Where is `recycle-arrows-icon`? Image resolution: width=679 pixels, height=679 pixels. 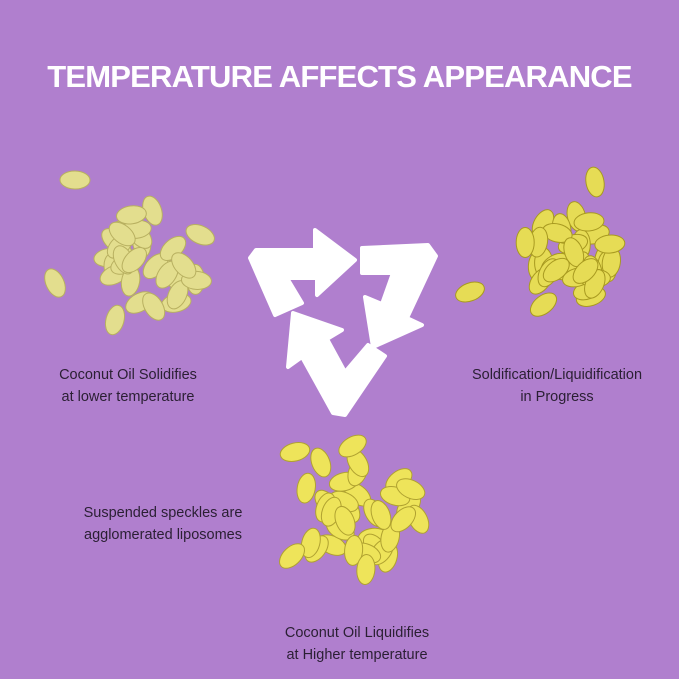 recycle-arrows-icon is located at coordinates (343, 322).